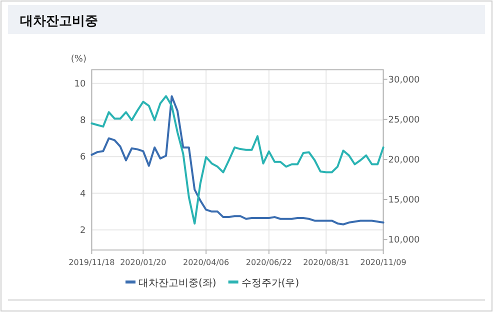  I want to click on y-tick-label: 10, so click(80, 84).